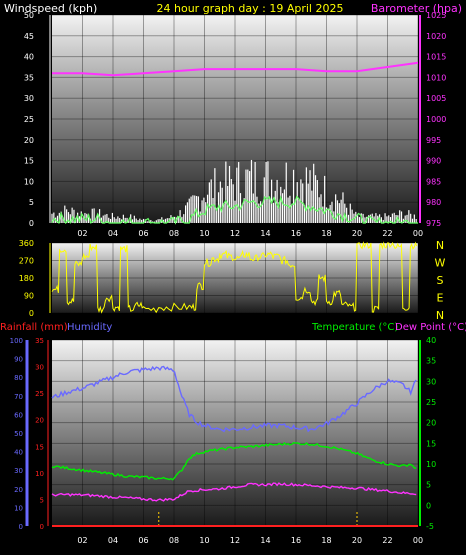 This screenshot has height=555, width=466. I want to click on temp-y-tick-label: -5, so click(430, 526).